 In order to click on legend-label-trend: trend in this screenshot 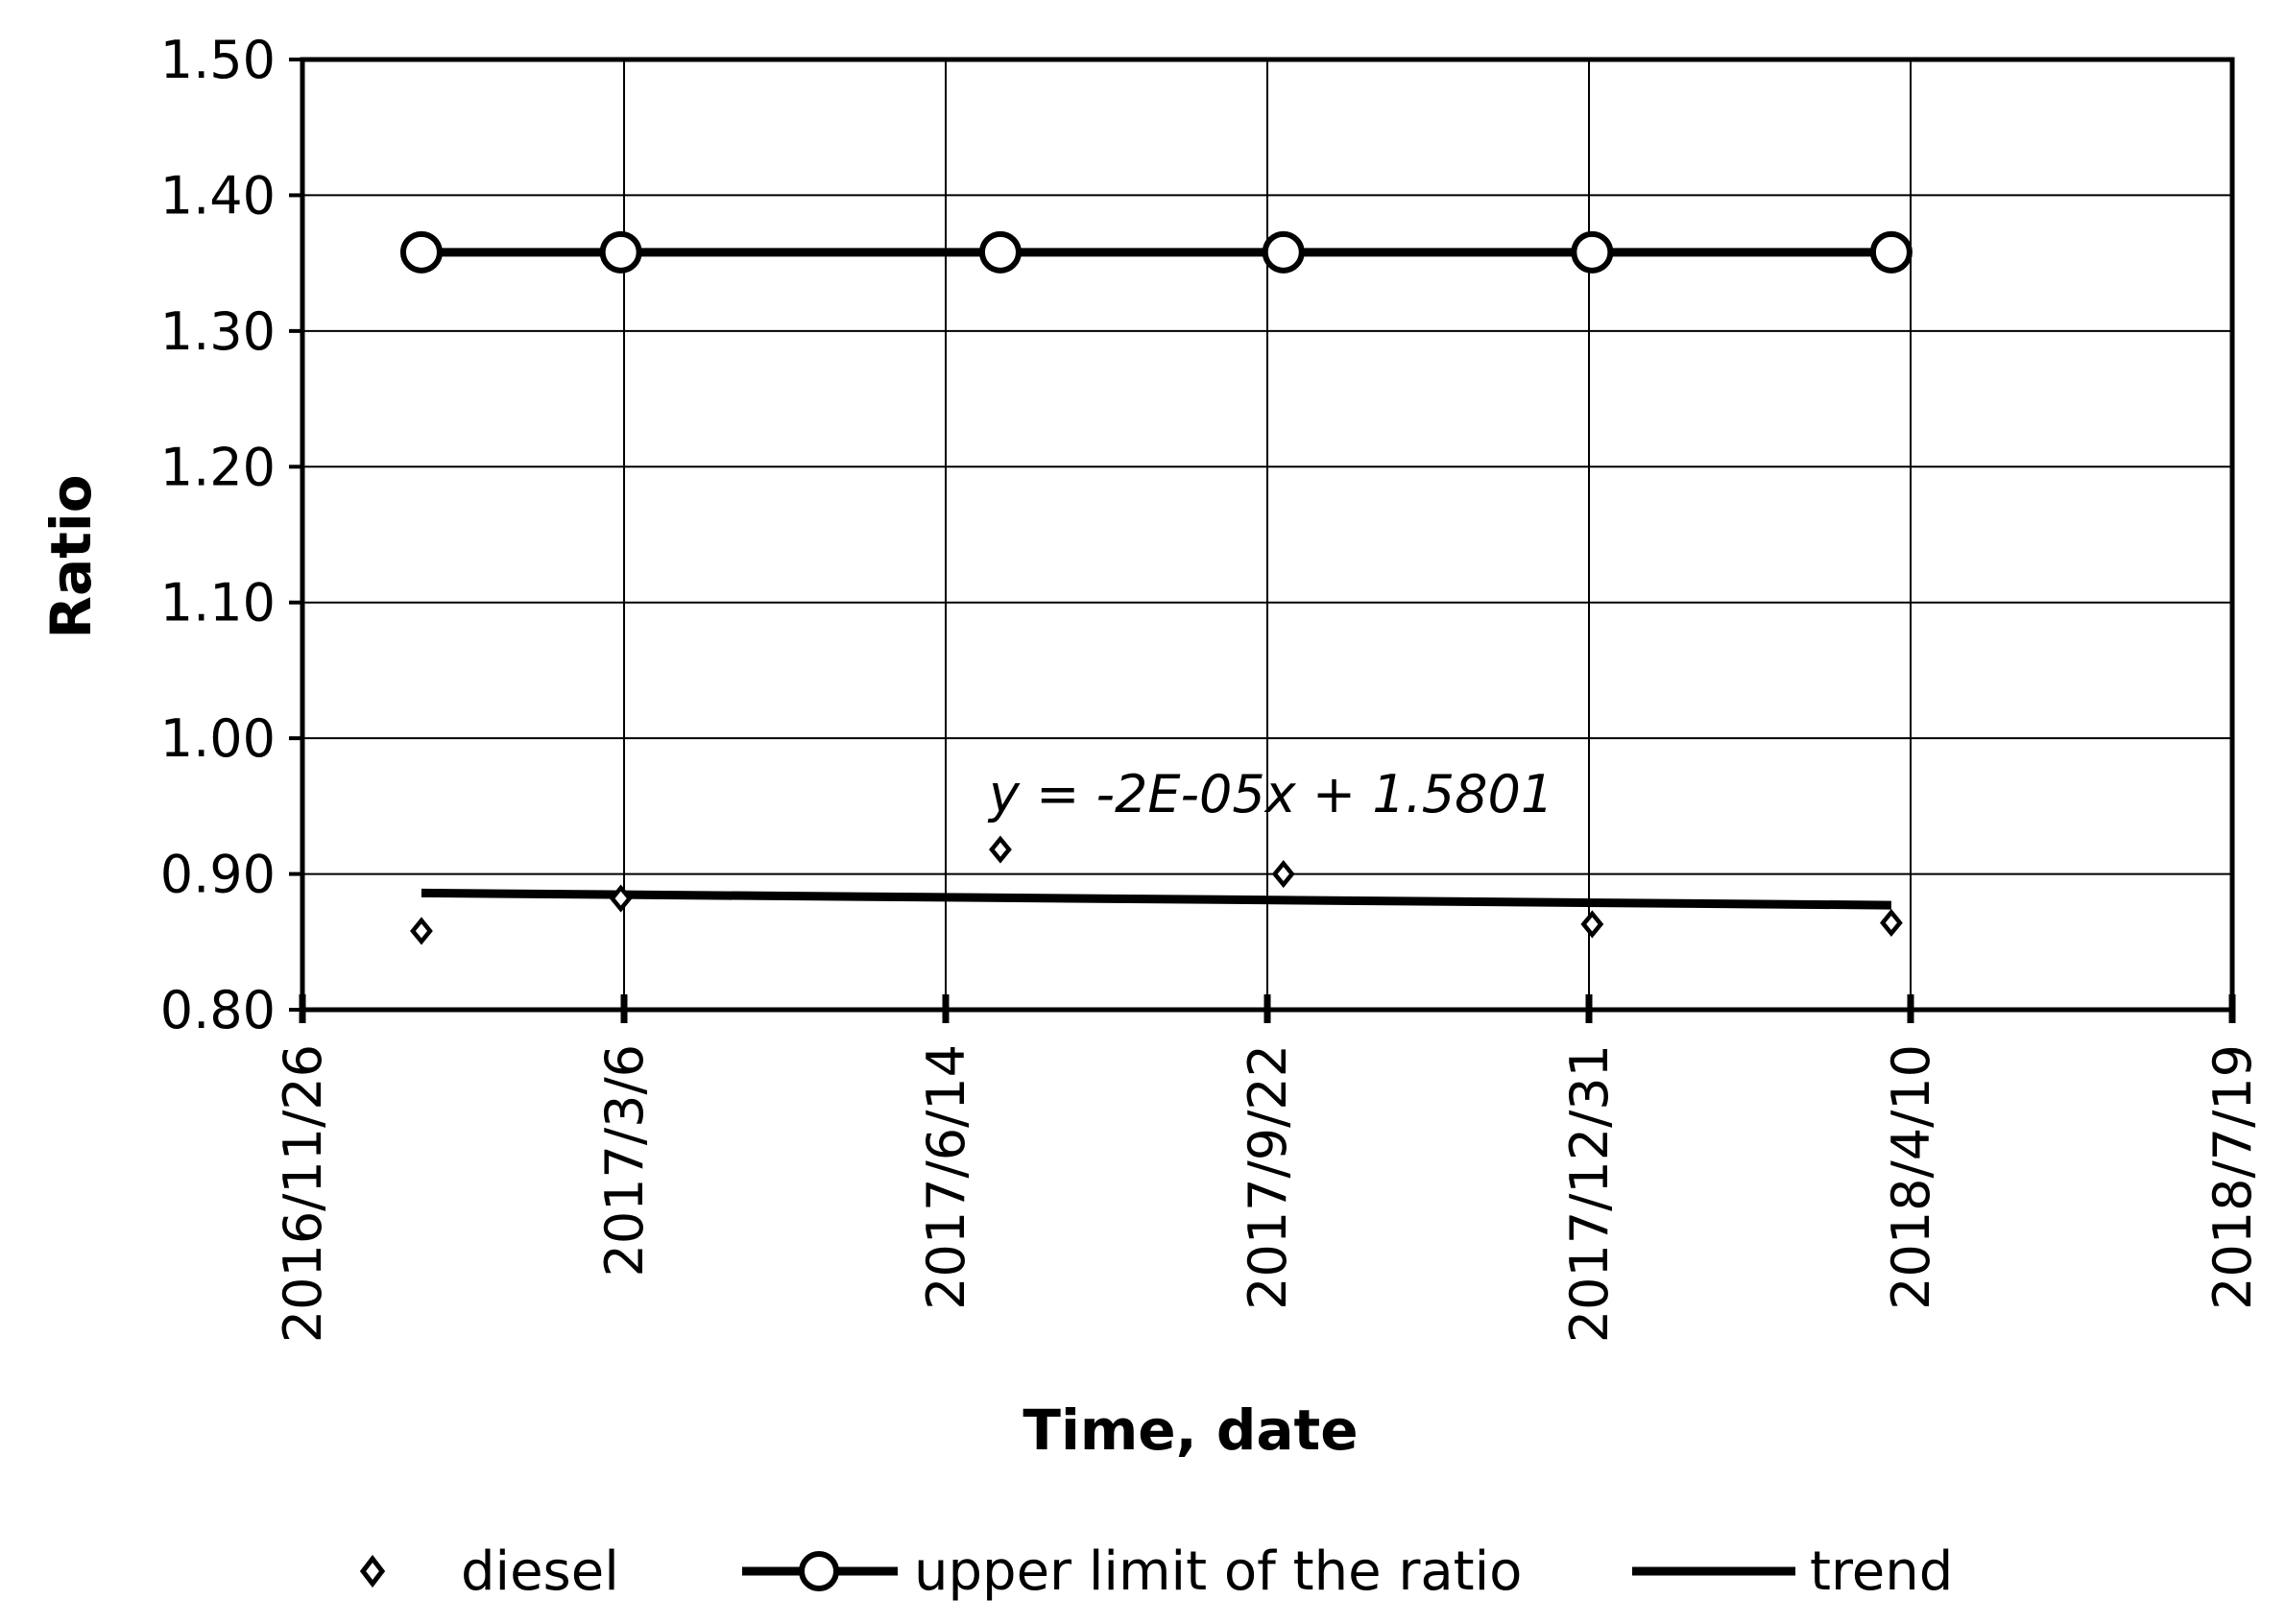, I will do `click(1882, 1571)`.